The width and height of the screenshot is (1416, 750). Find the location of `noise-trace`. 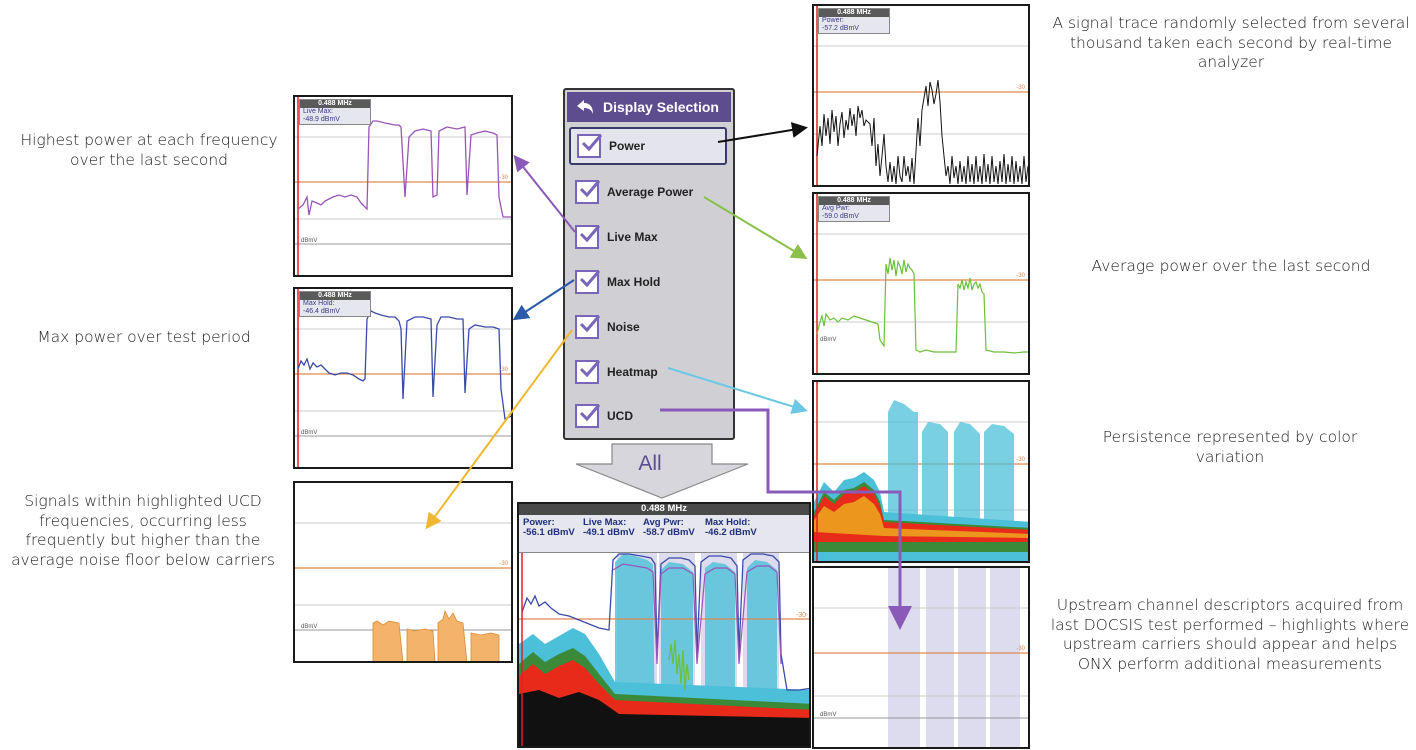

noise-trace is located at coordinates (403, 591).